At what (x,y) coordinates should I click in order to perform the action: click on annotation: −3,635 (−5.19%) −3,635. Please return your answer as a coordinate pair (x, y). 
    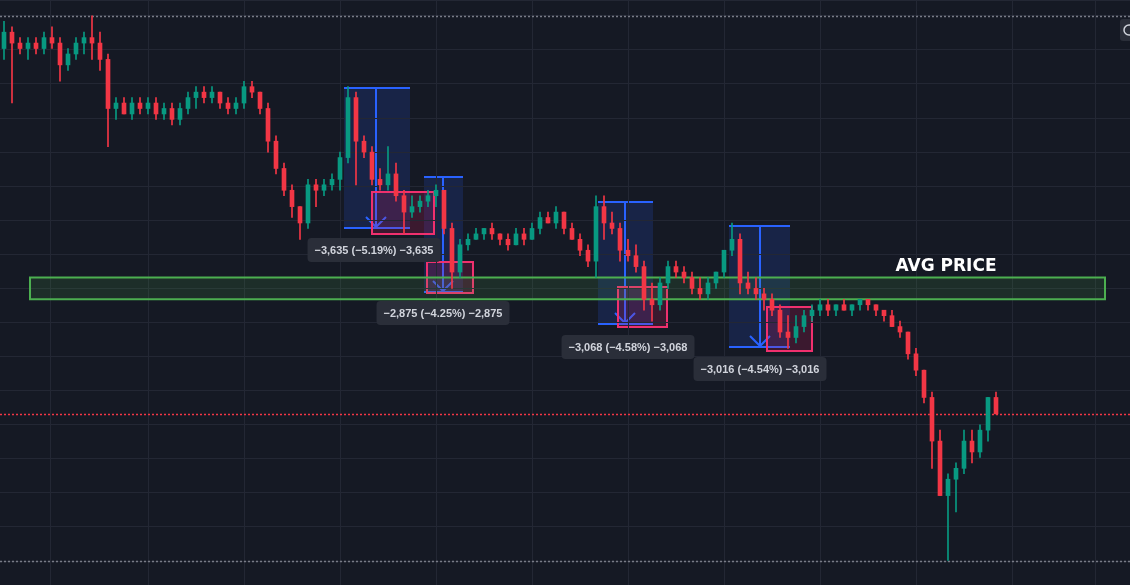
    Looking at the image, I should click on (374, 250).